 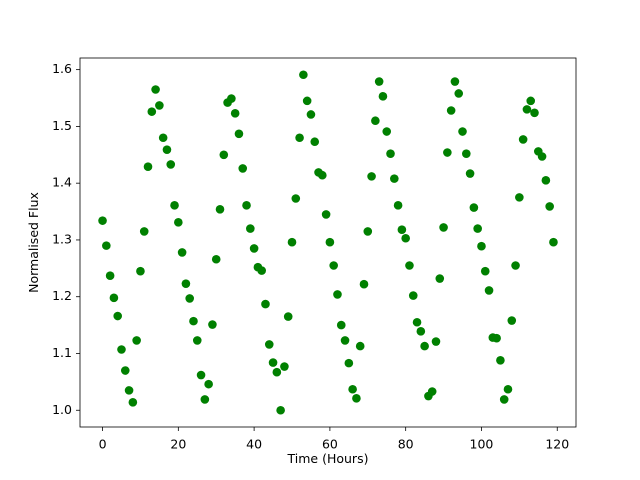 I want to click on y-tick-label: 1.5, so click(x=62, y=125).